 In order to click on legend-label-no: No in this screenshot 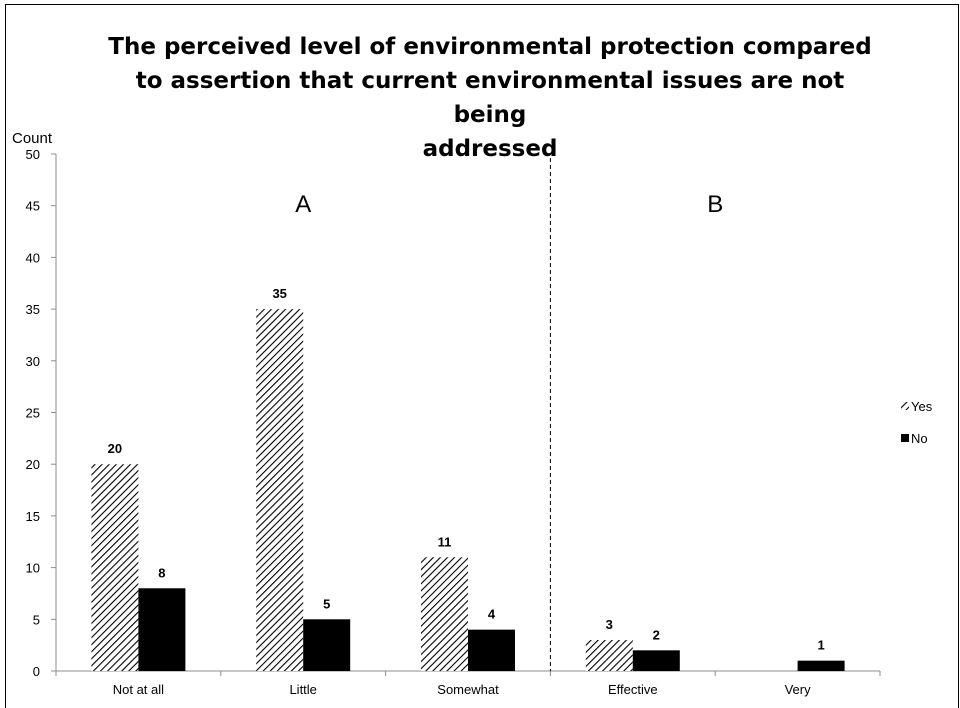, I will do `click(919, 438)`.